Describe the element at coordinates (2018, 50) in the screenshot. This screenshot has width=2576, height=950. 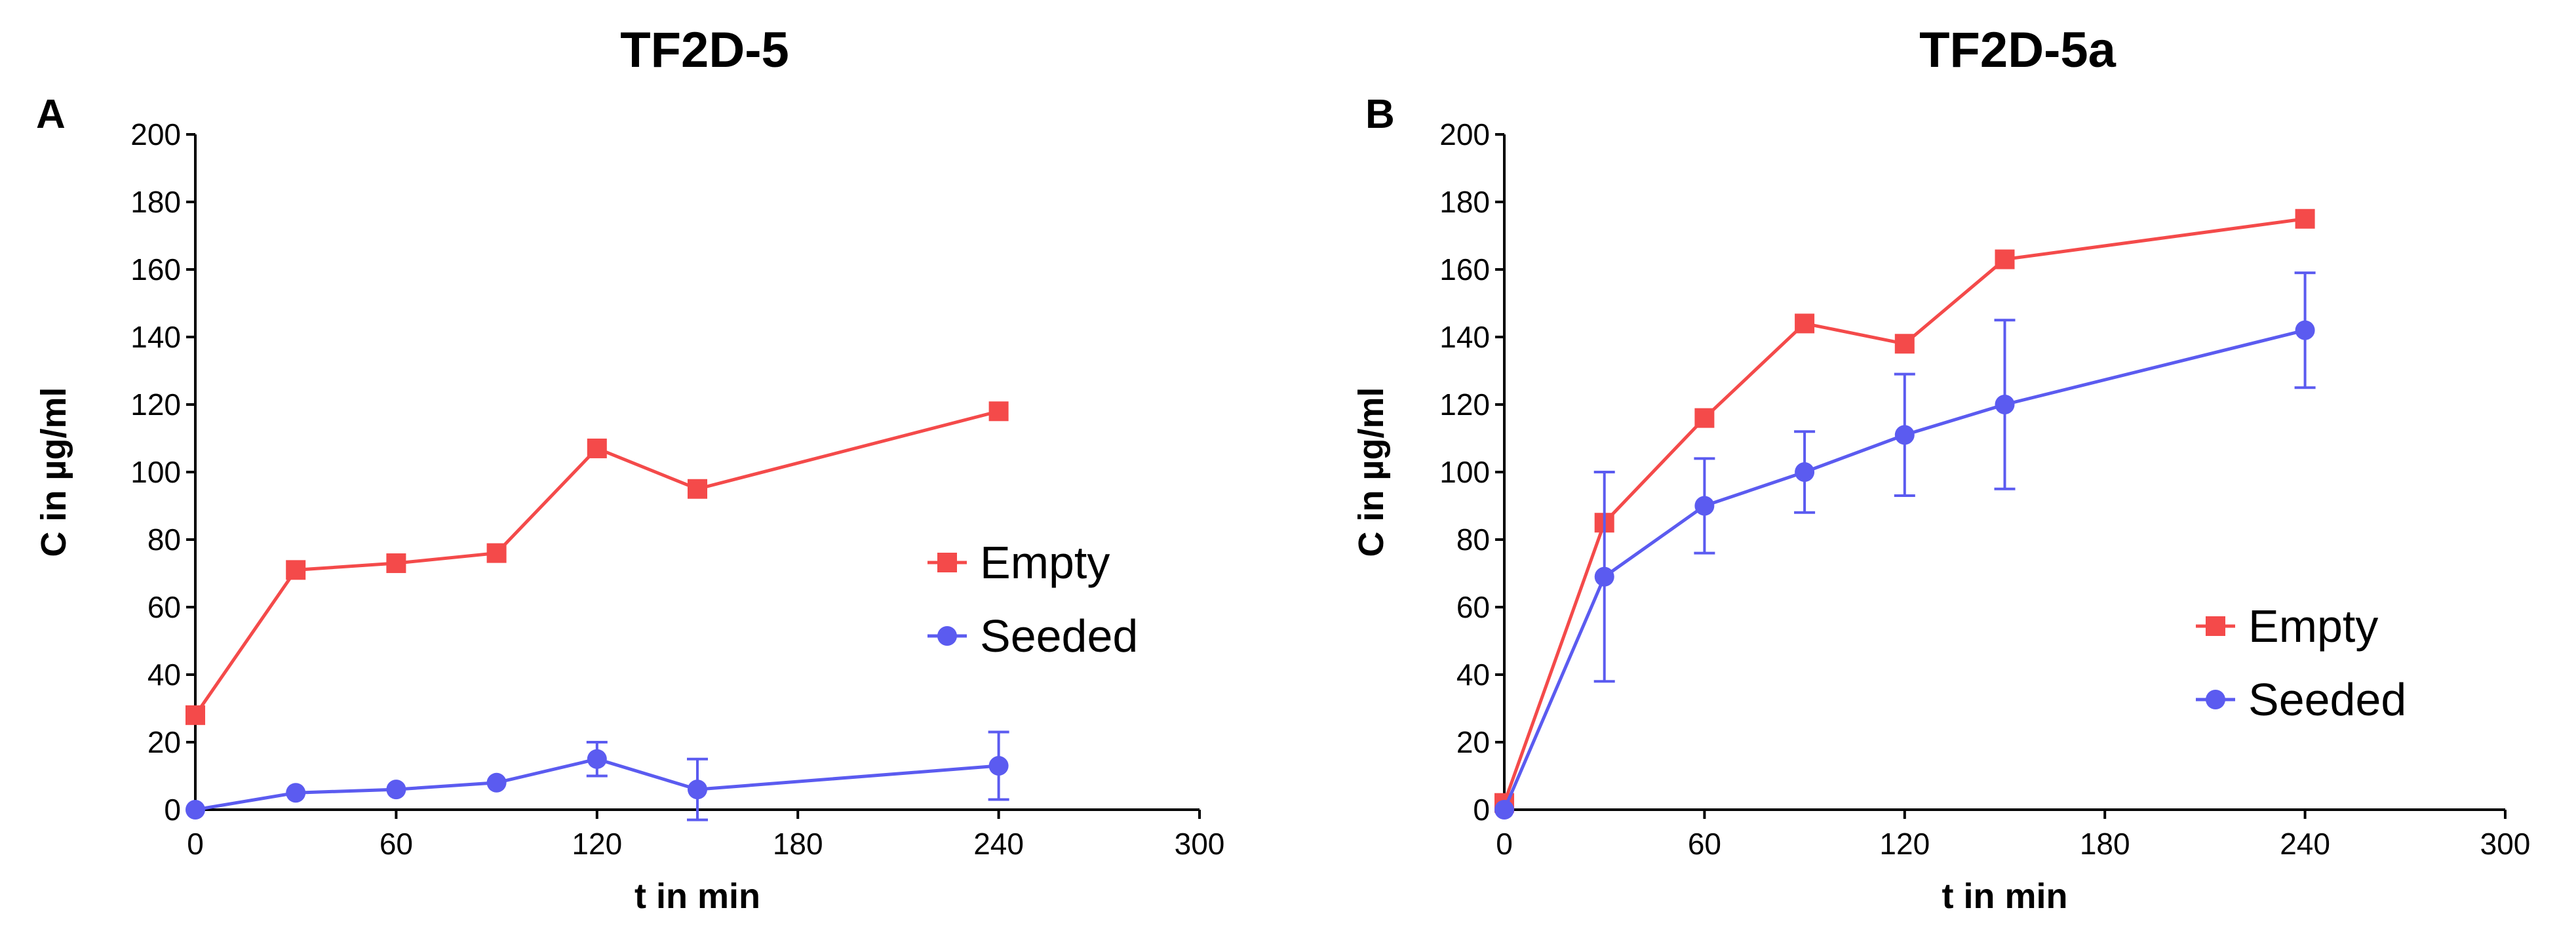
I see `chart-title: TF2D-5a` at that location.